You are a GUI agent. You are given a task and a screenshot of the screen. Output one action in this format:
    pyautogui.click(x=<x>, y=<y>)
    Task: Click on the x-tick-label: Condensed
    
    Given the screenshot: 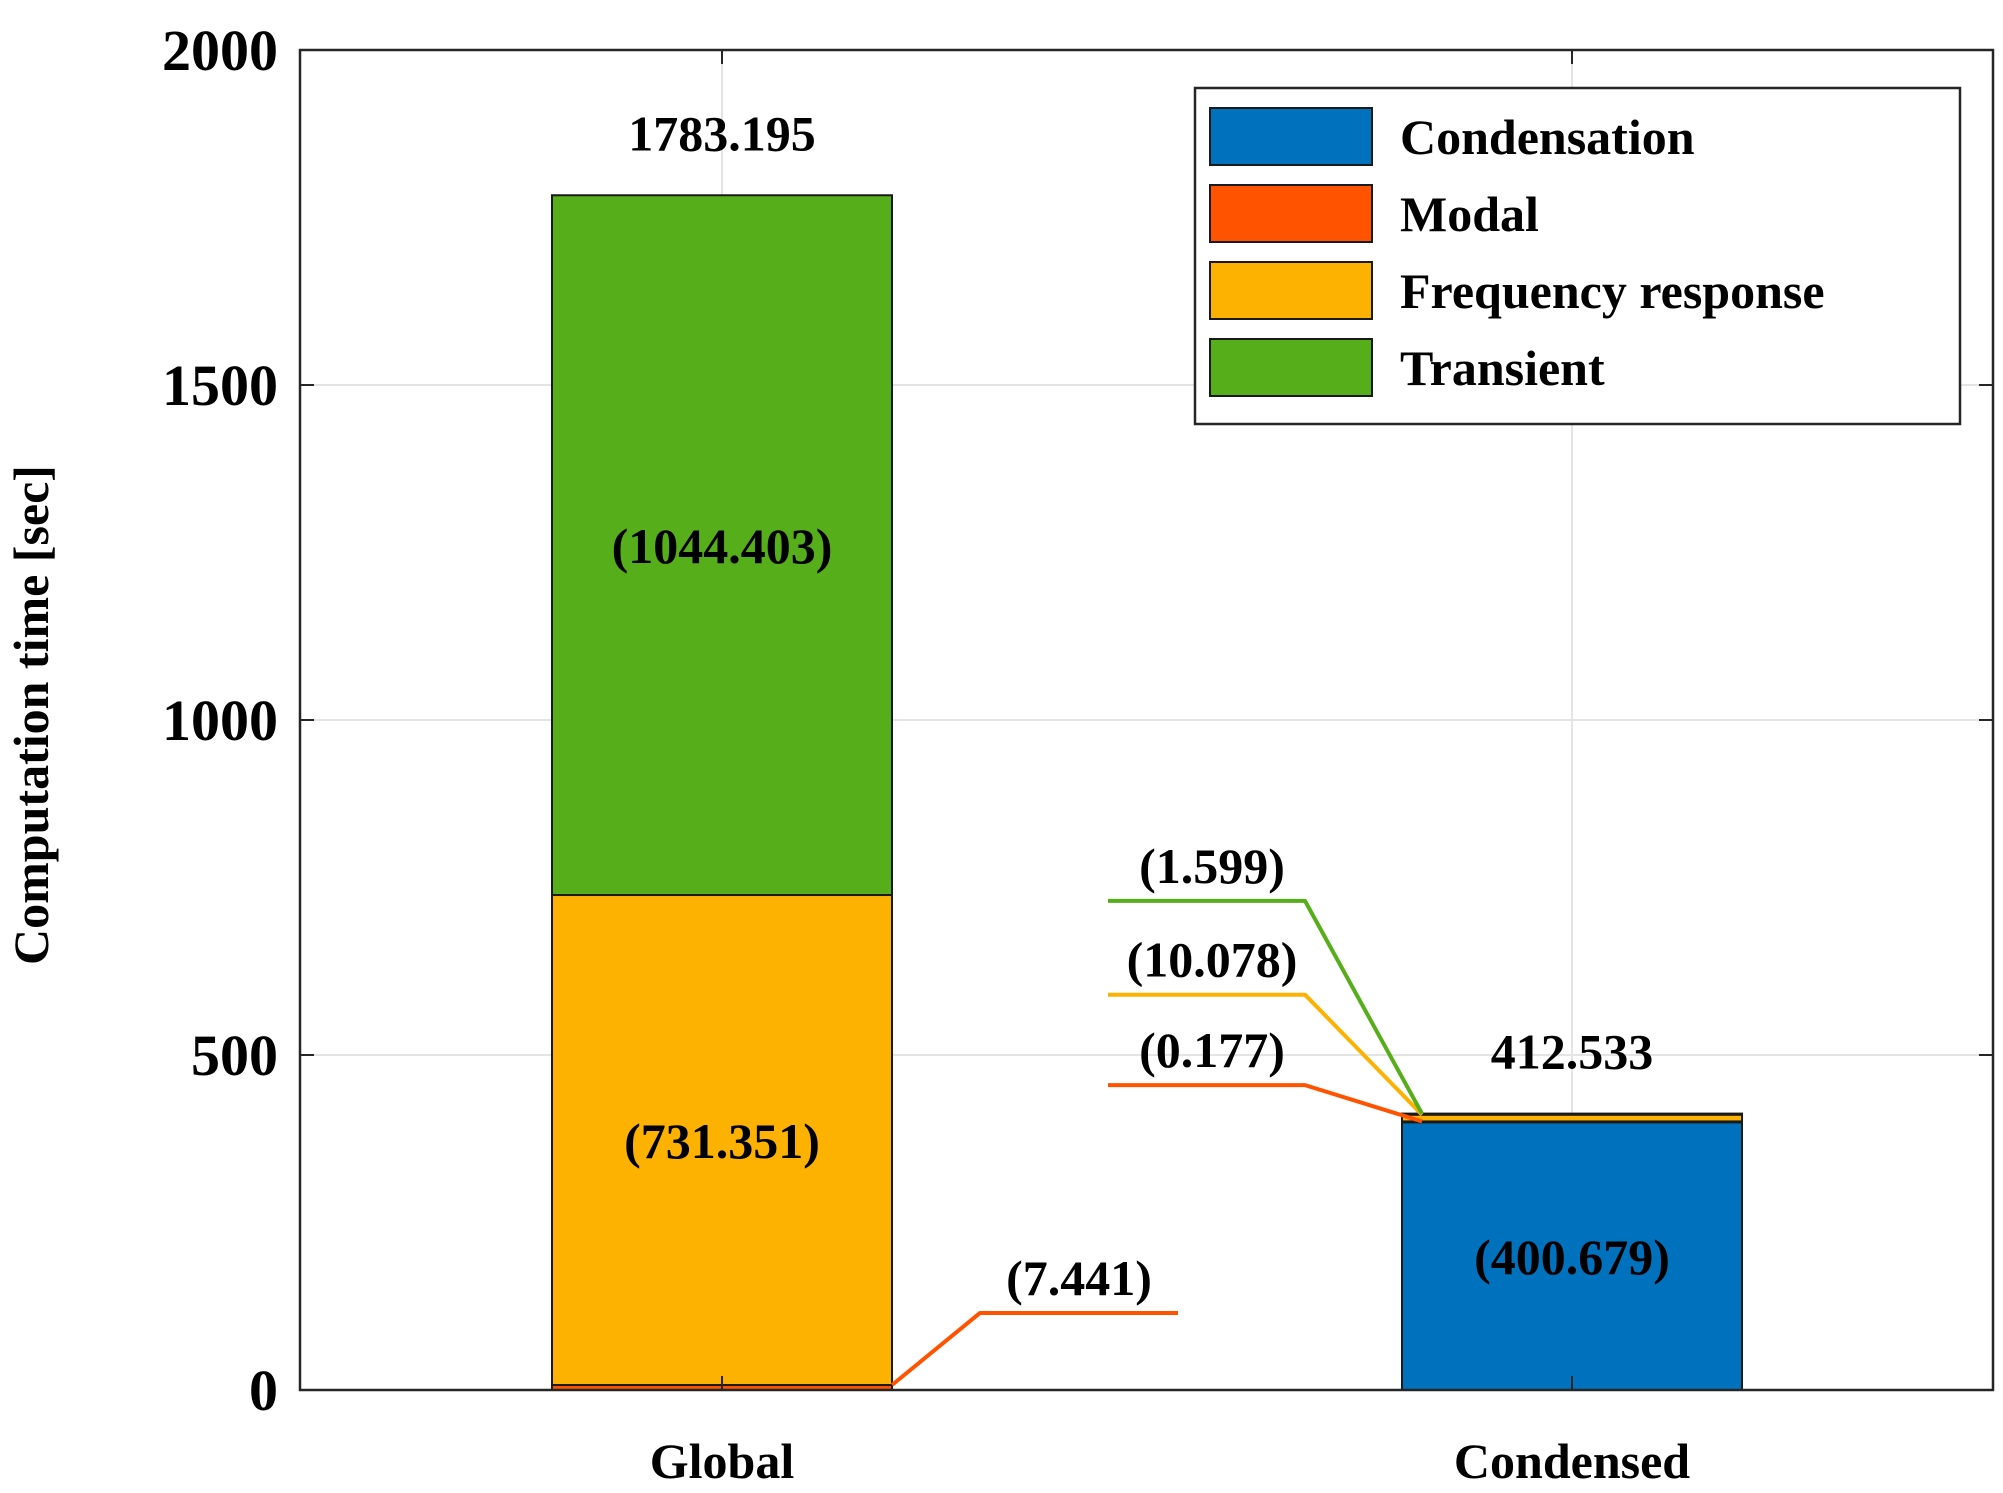 What is the action you would take?
    pyautogui.click(x=1572, y=1461)
    